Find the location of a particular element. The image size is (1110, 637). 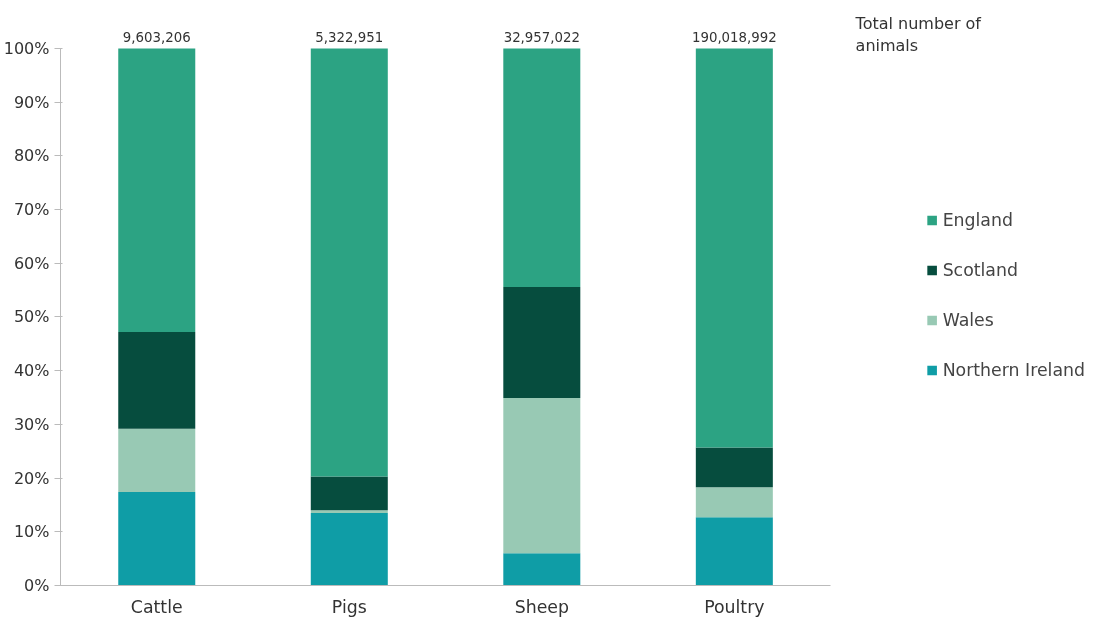

annotation: 9,603,206 is located at coordinates (156, 38).